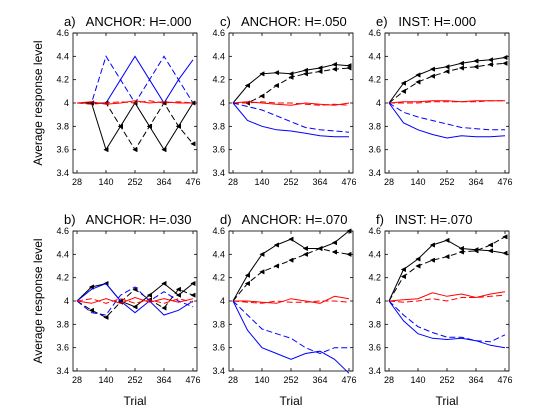 This screenshot has width=560, height=420. What do you see at coordinates (504, 380) in the screenshot?
I see `x-tick-label: 476` at bounding box center [504, 380].